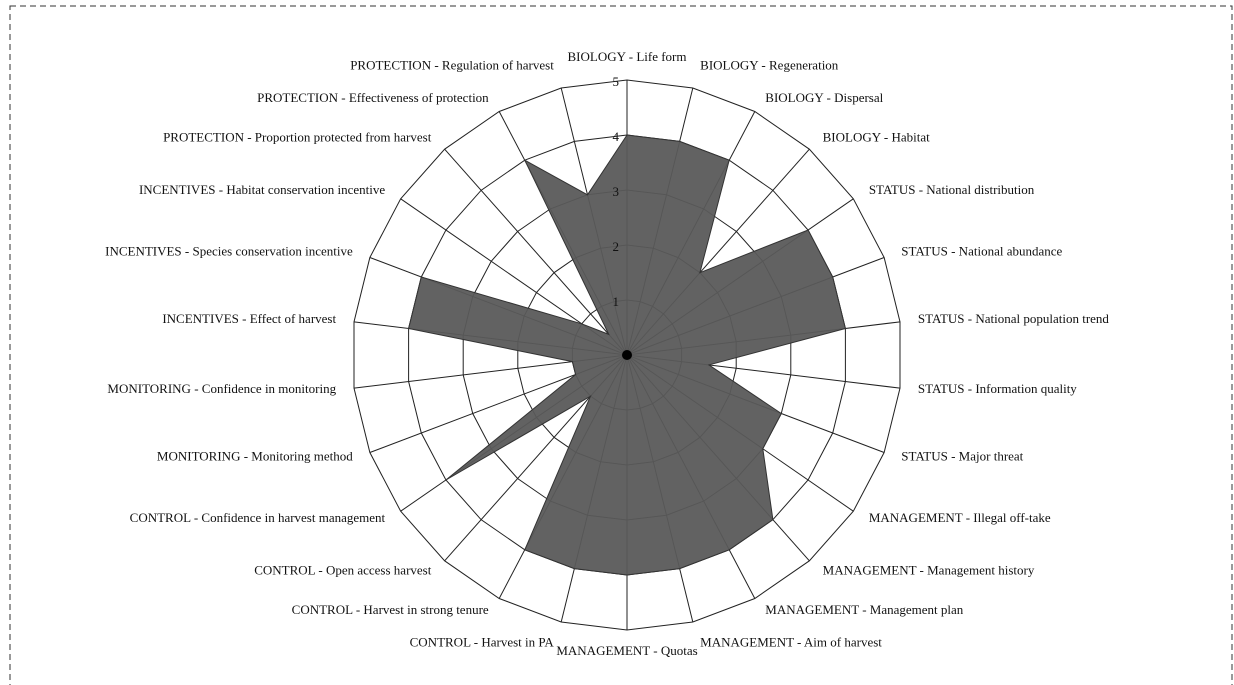  I want to click on r-tick-label: 1, so click(616, 301).